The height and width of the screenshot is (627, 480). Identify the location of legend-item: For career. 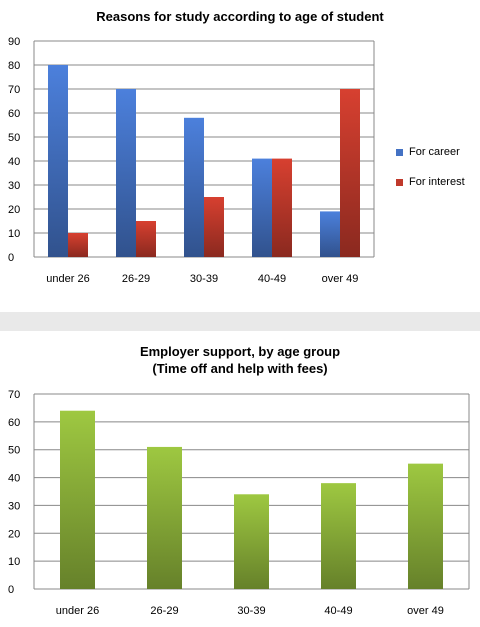
(430, 152).